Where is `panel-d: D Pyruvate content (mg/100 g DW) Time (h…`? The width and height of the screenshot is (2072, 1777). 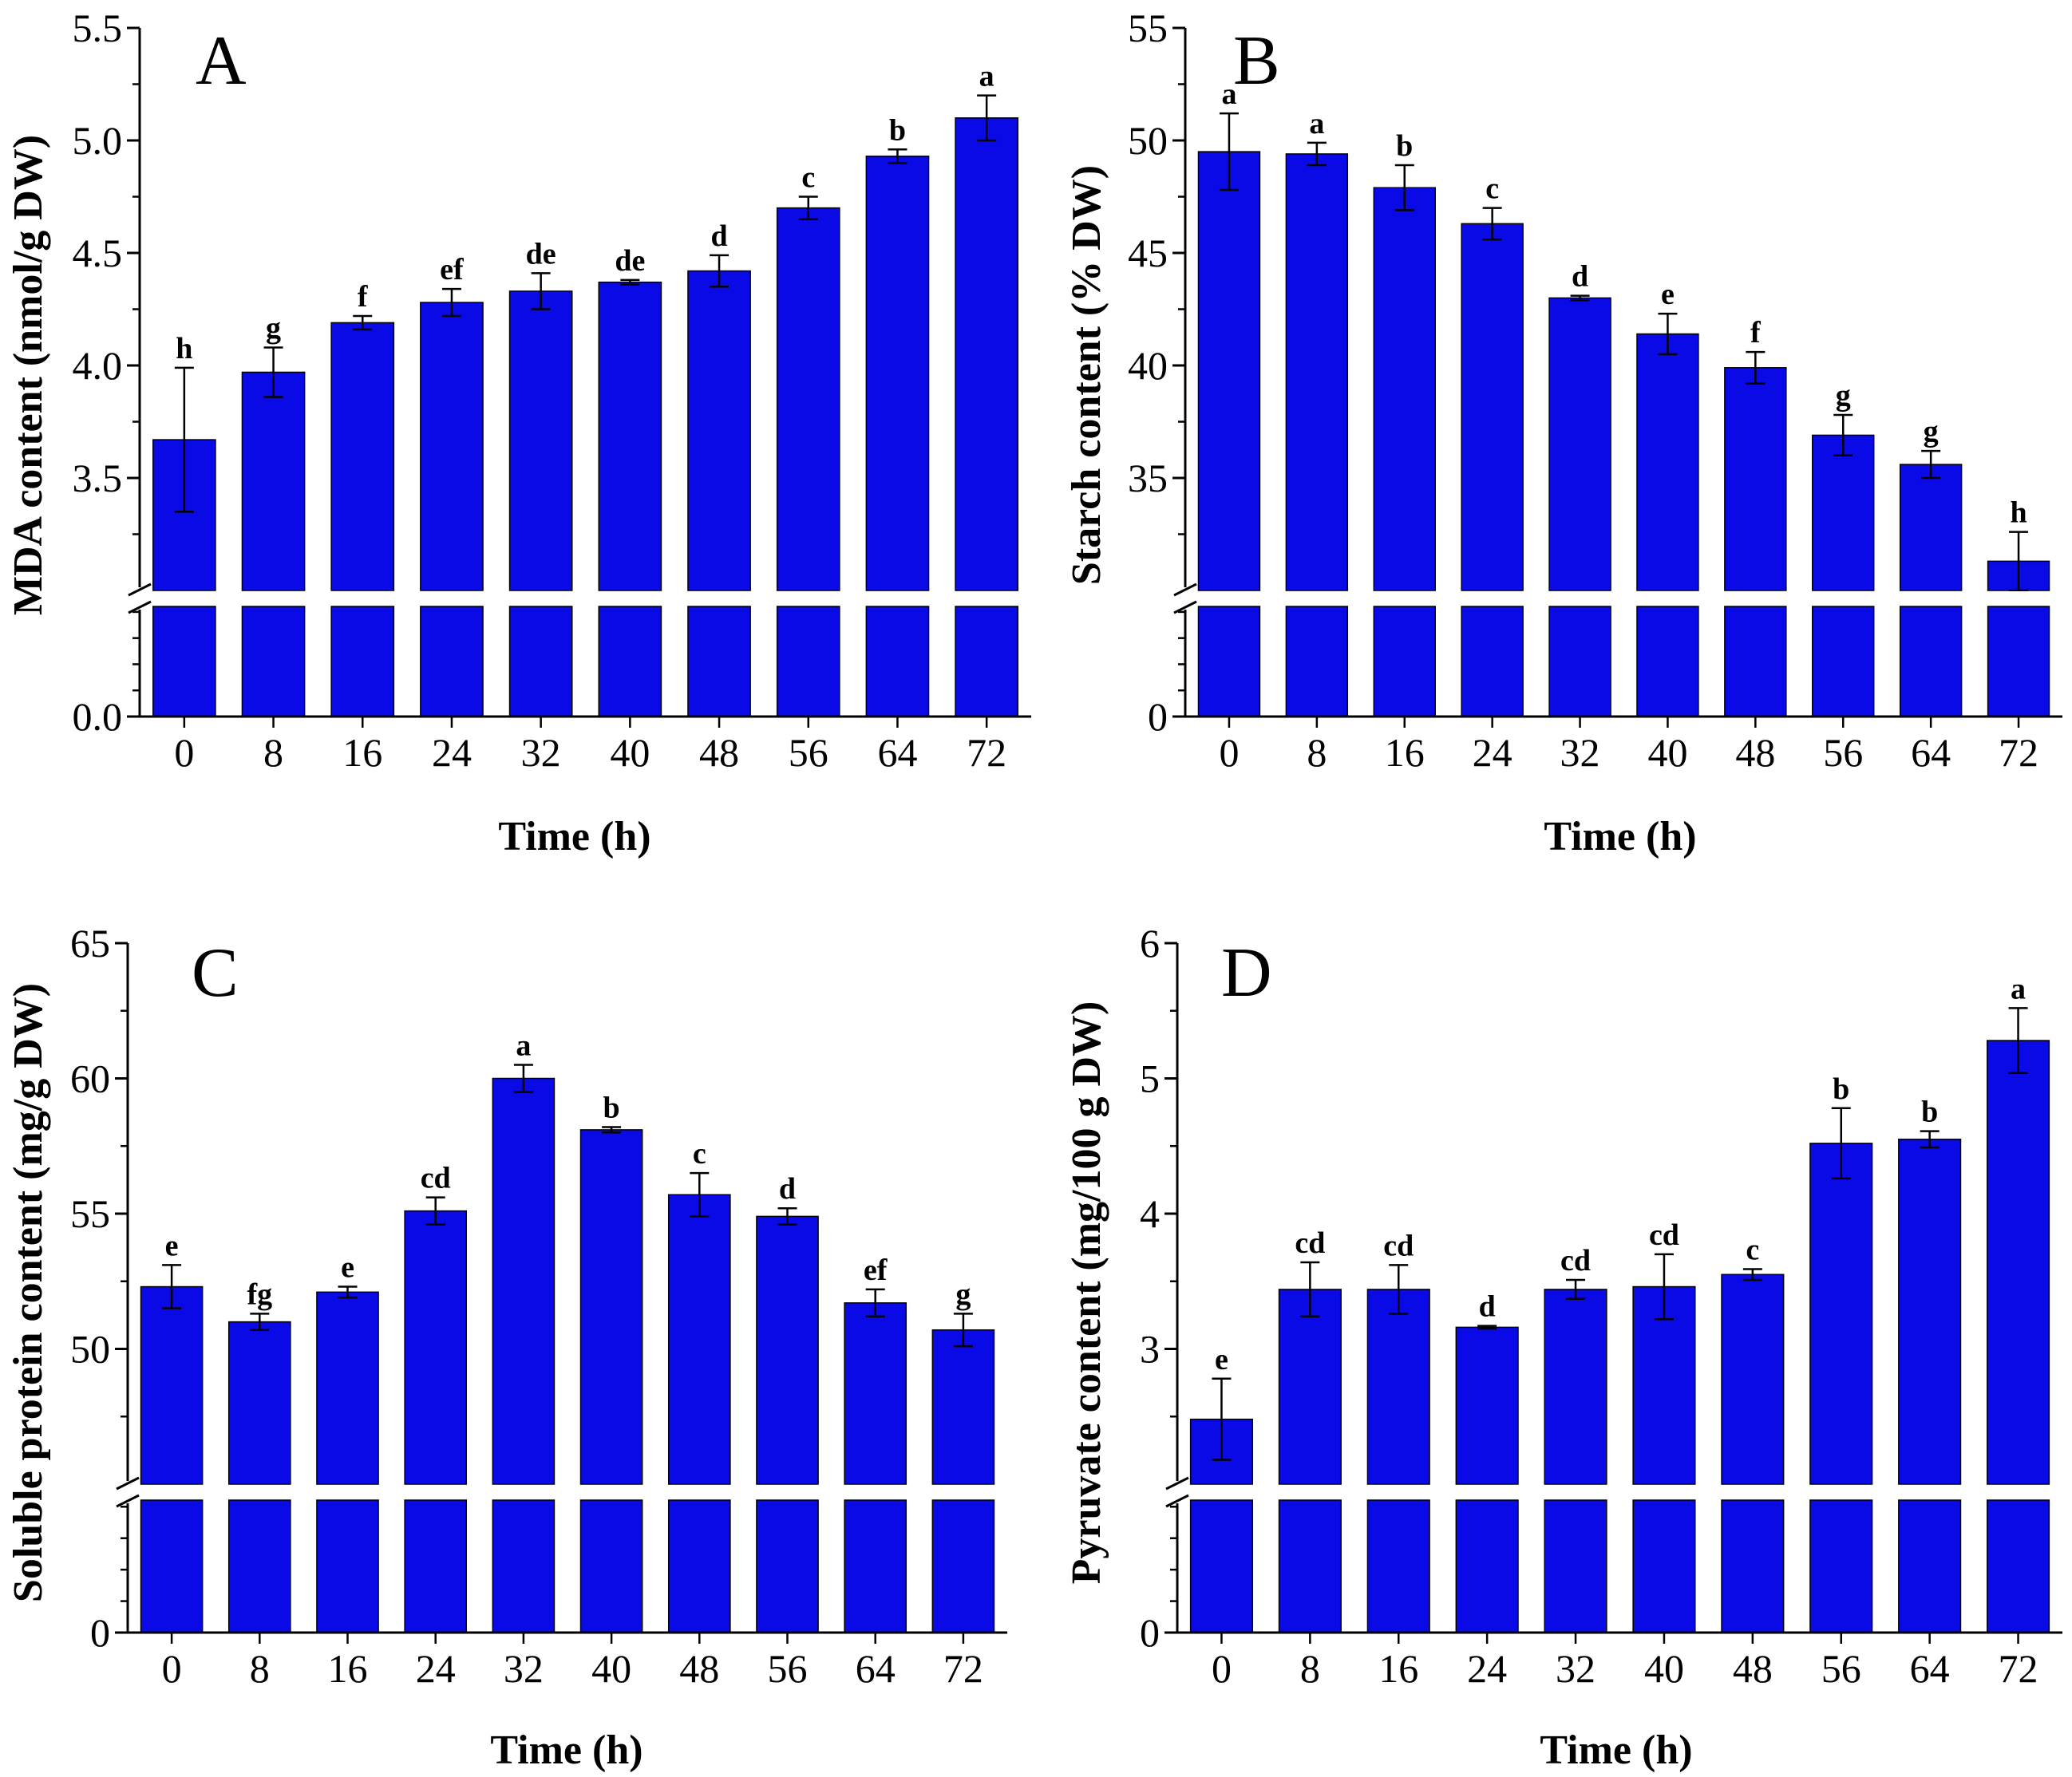 panel-d: D Pyruvate content (mg/100 g DW) Time (h… is located at coordinates (1379, 1353).